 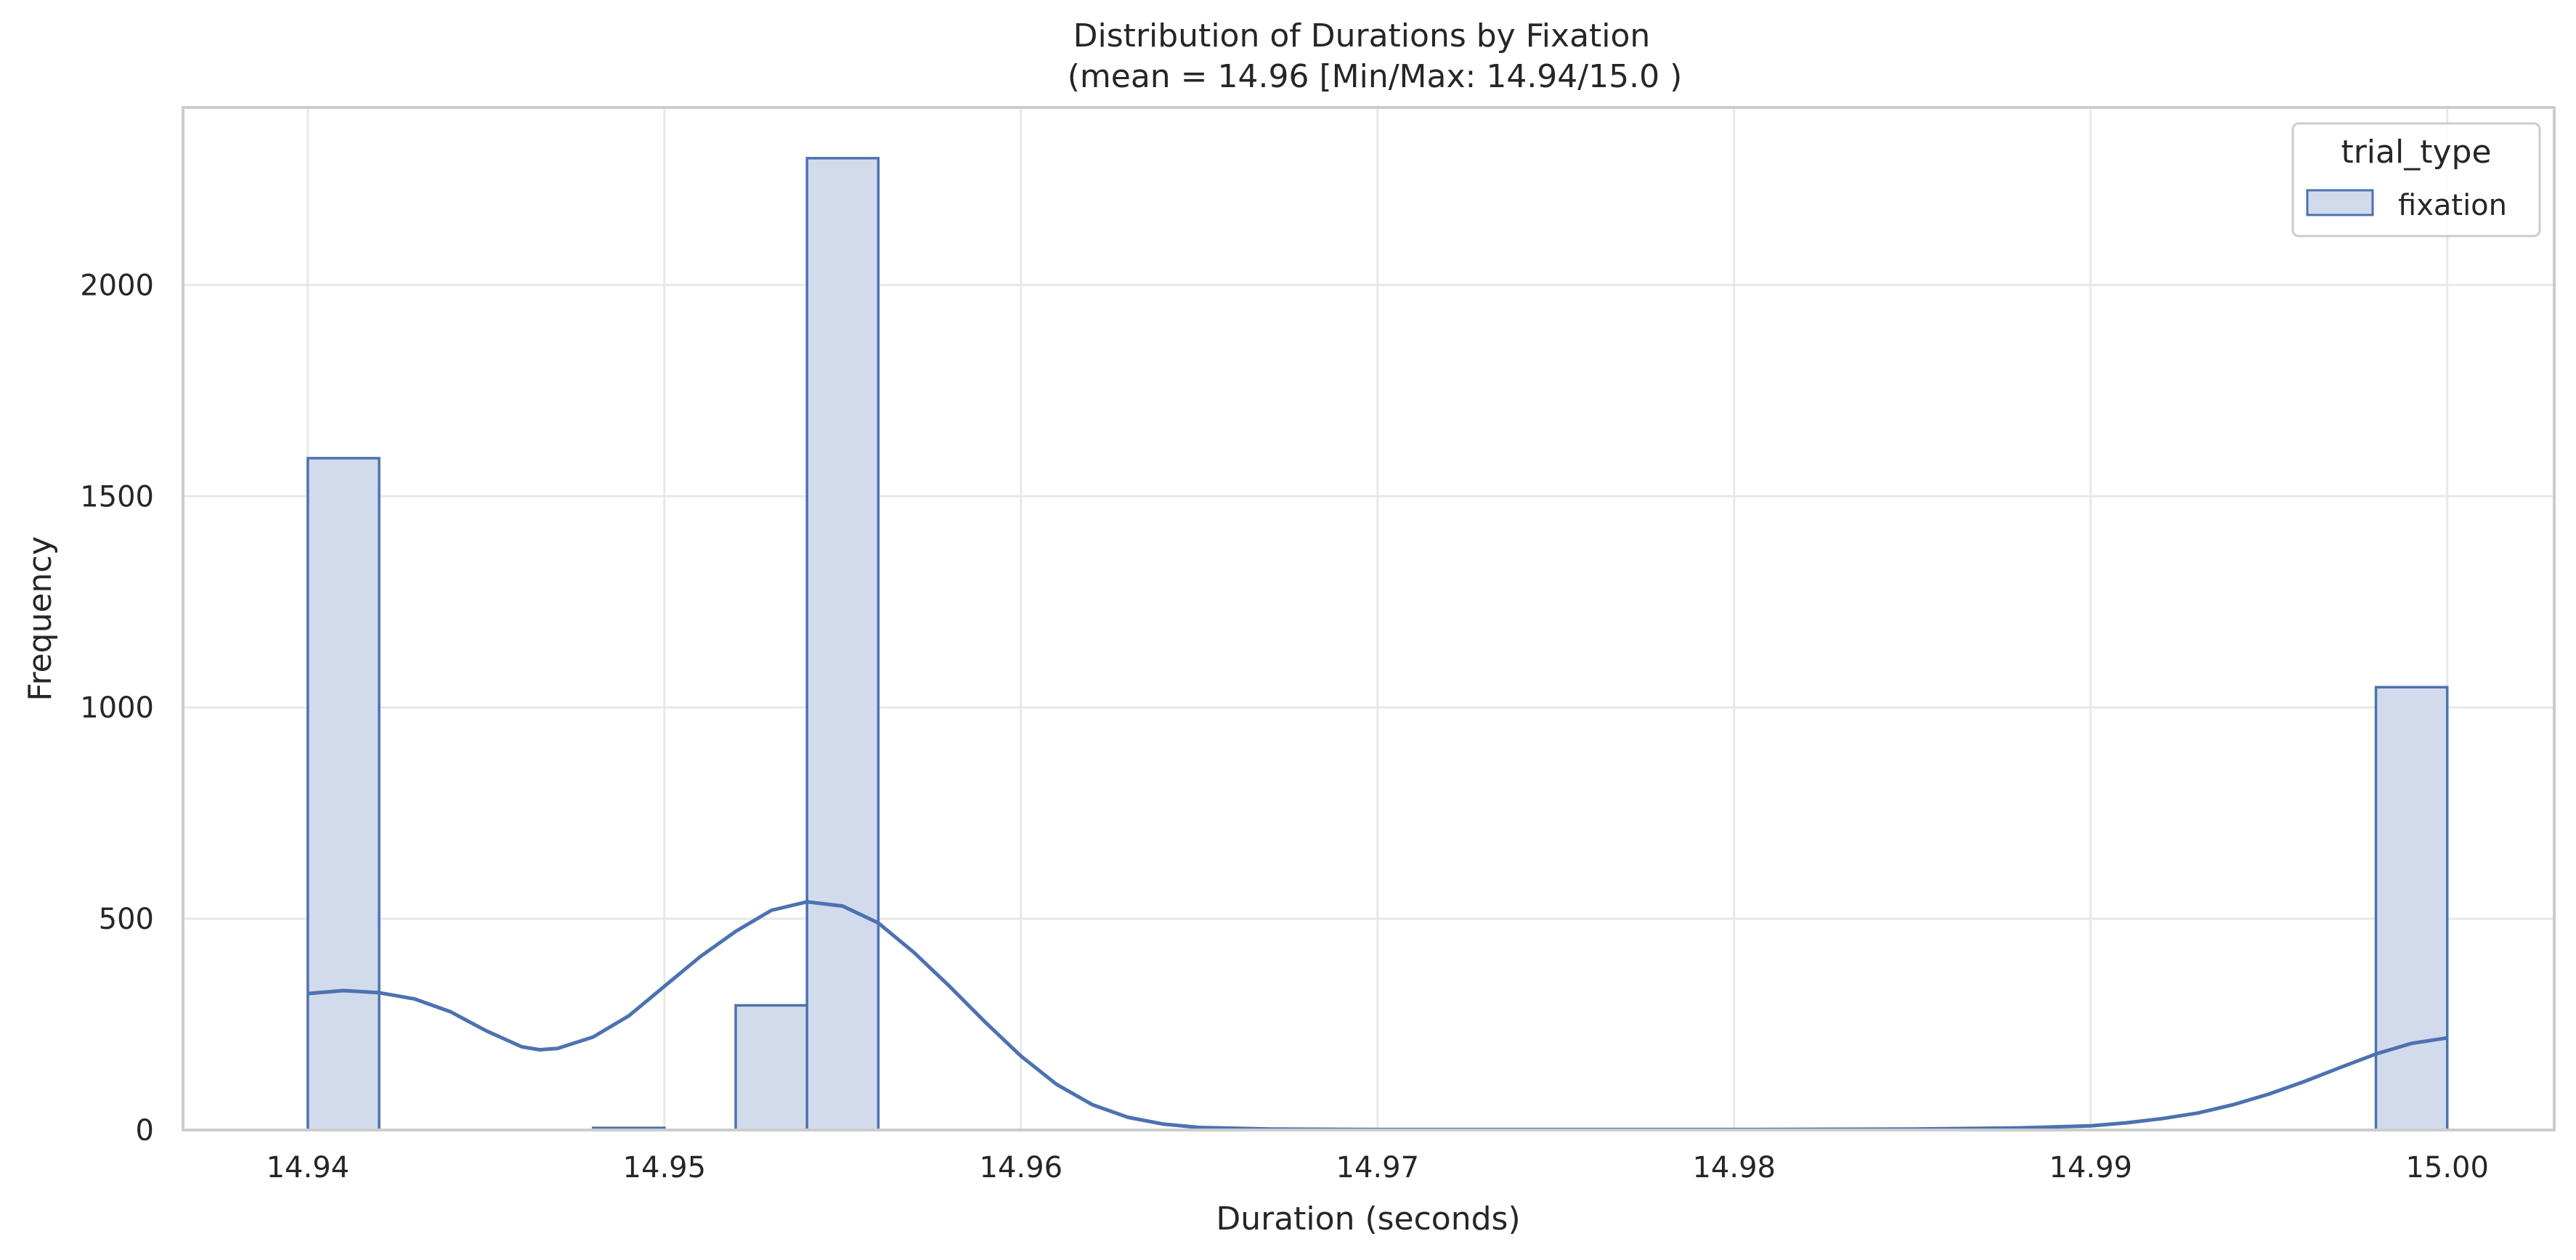 What do you see at coordinates (1734, 1167) in the screenshot?
I see `x-tick-label: 14.98` at bounding box center [1734, 1167].